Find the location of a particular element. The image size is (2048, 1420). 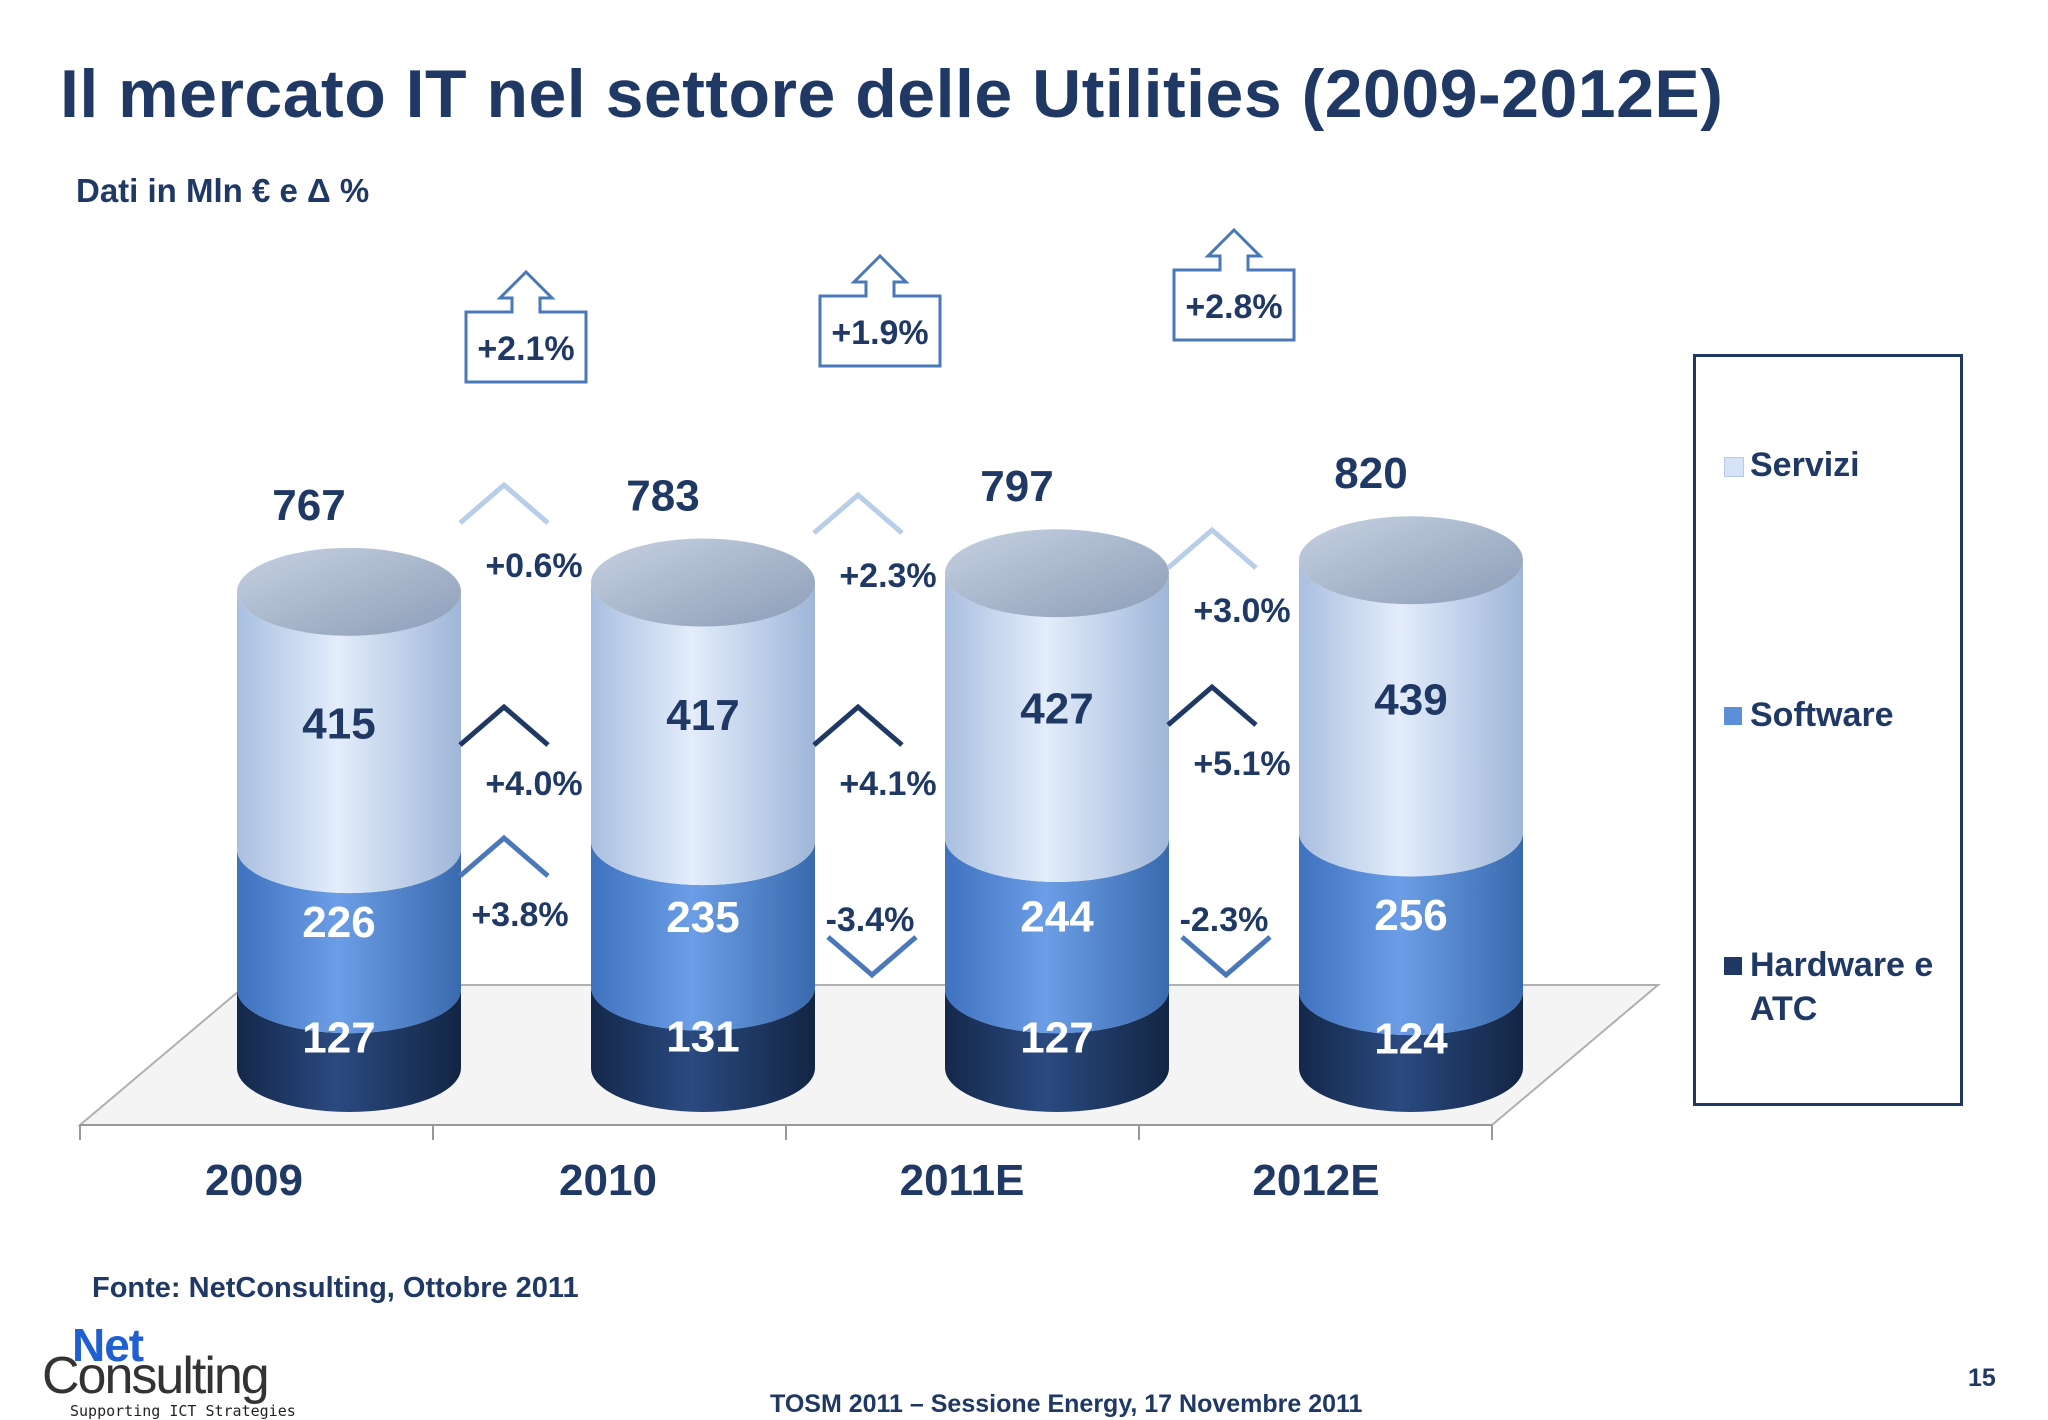

total-growth-label-2: +1.9% is located at coordinates (879, 333).